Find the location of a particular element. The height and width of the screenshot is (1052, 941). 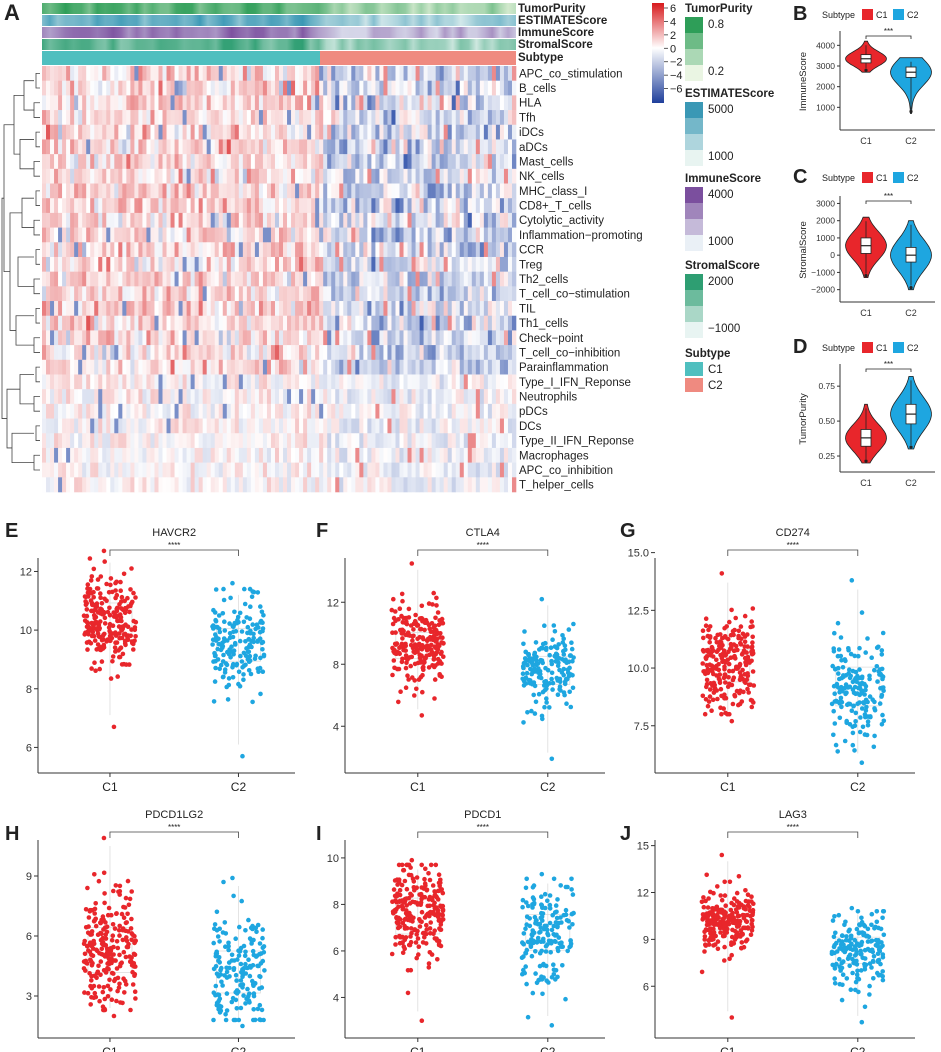

row-label: Cytolytic_activity is located at coordinates (561, 221).